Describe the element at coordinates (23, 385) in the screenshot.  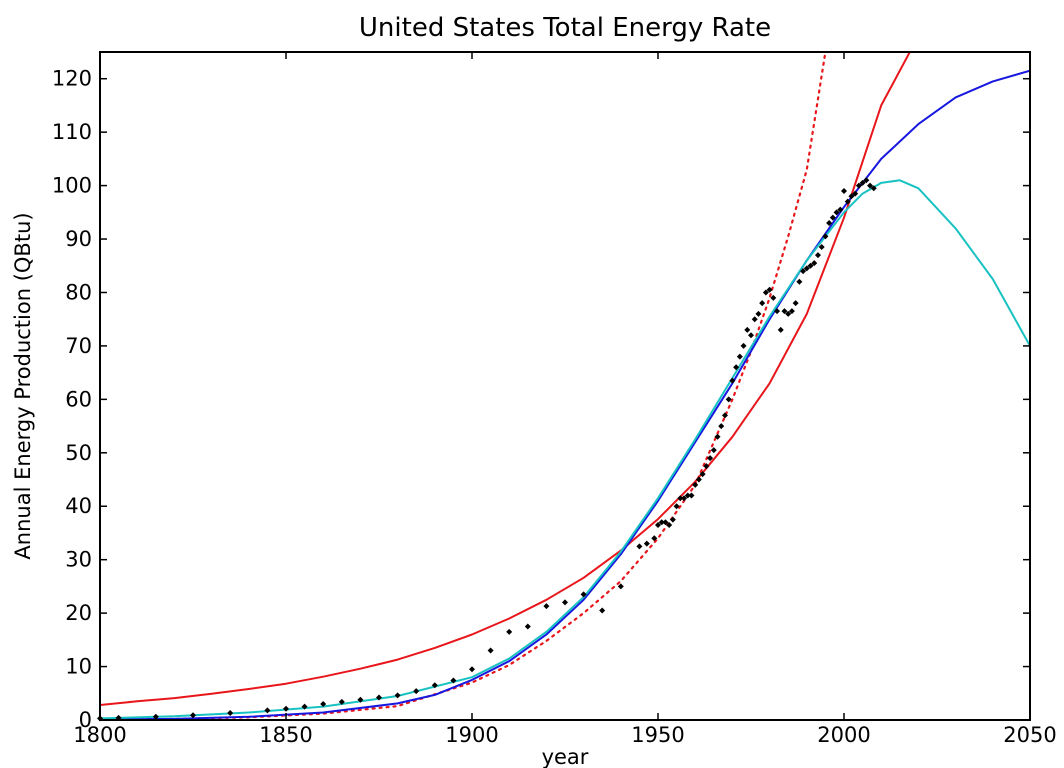
I see `y-axis-title: Annual Energy Production (QBtu)` at that location.